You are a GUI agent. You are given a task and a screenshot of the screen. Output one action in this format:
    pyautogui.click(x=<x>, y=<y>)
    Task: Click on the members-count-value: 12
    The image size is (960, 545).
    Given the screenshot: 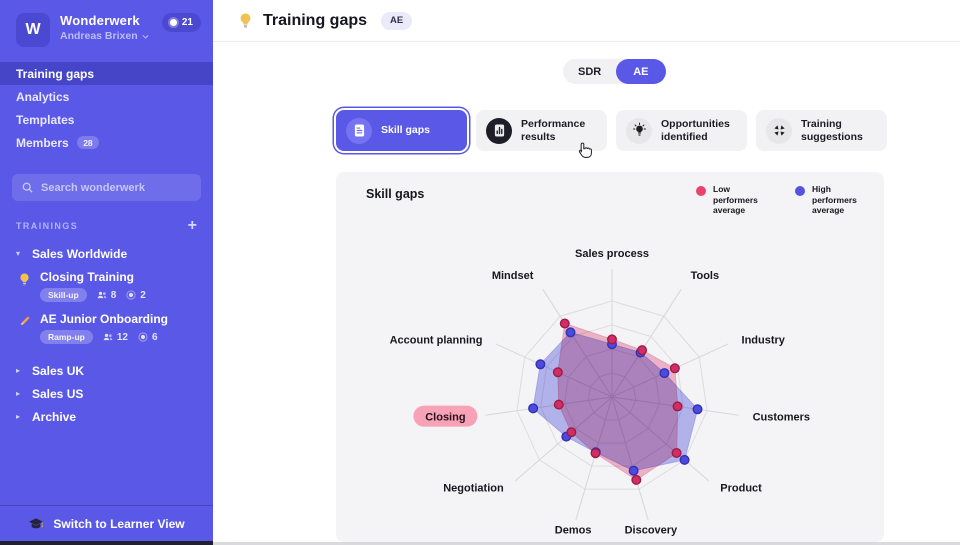 What is the action you would take?
    pyautogui.click(x=122, y=337)
    